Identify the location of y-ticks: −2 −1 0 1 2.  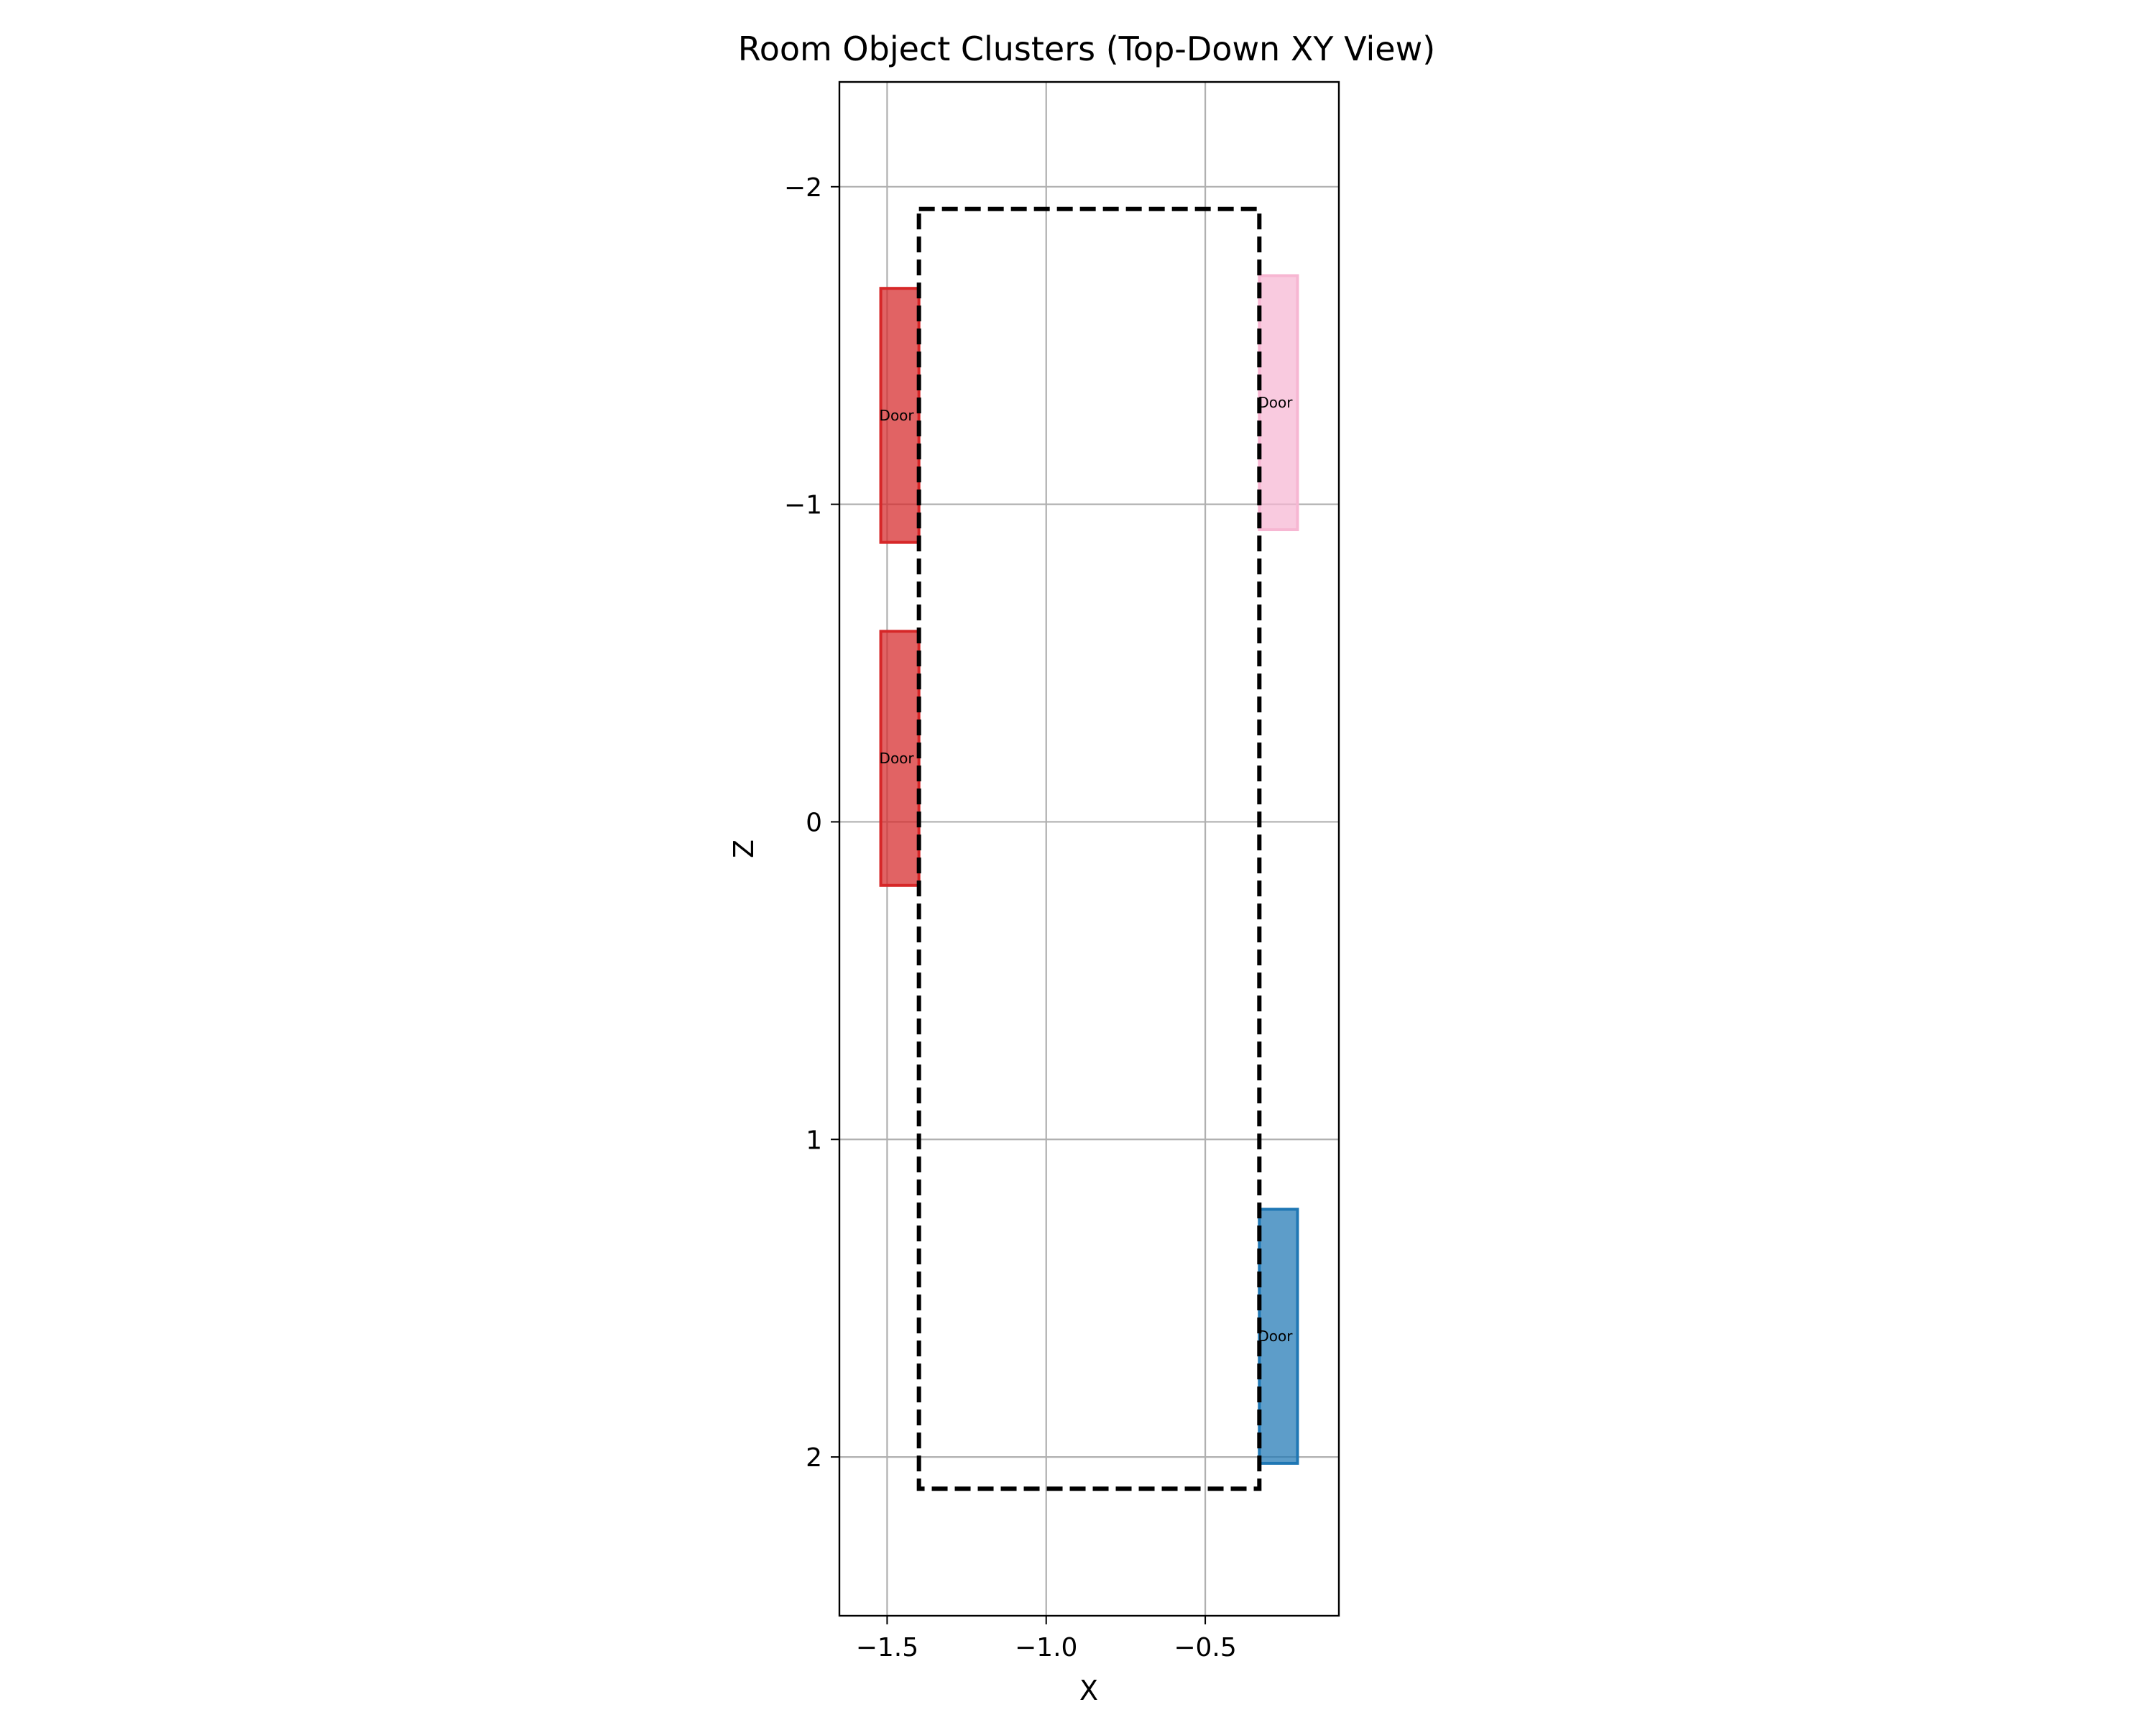
(811, 823).